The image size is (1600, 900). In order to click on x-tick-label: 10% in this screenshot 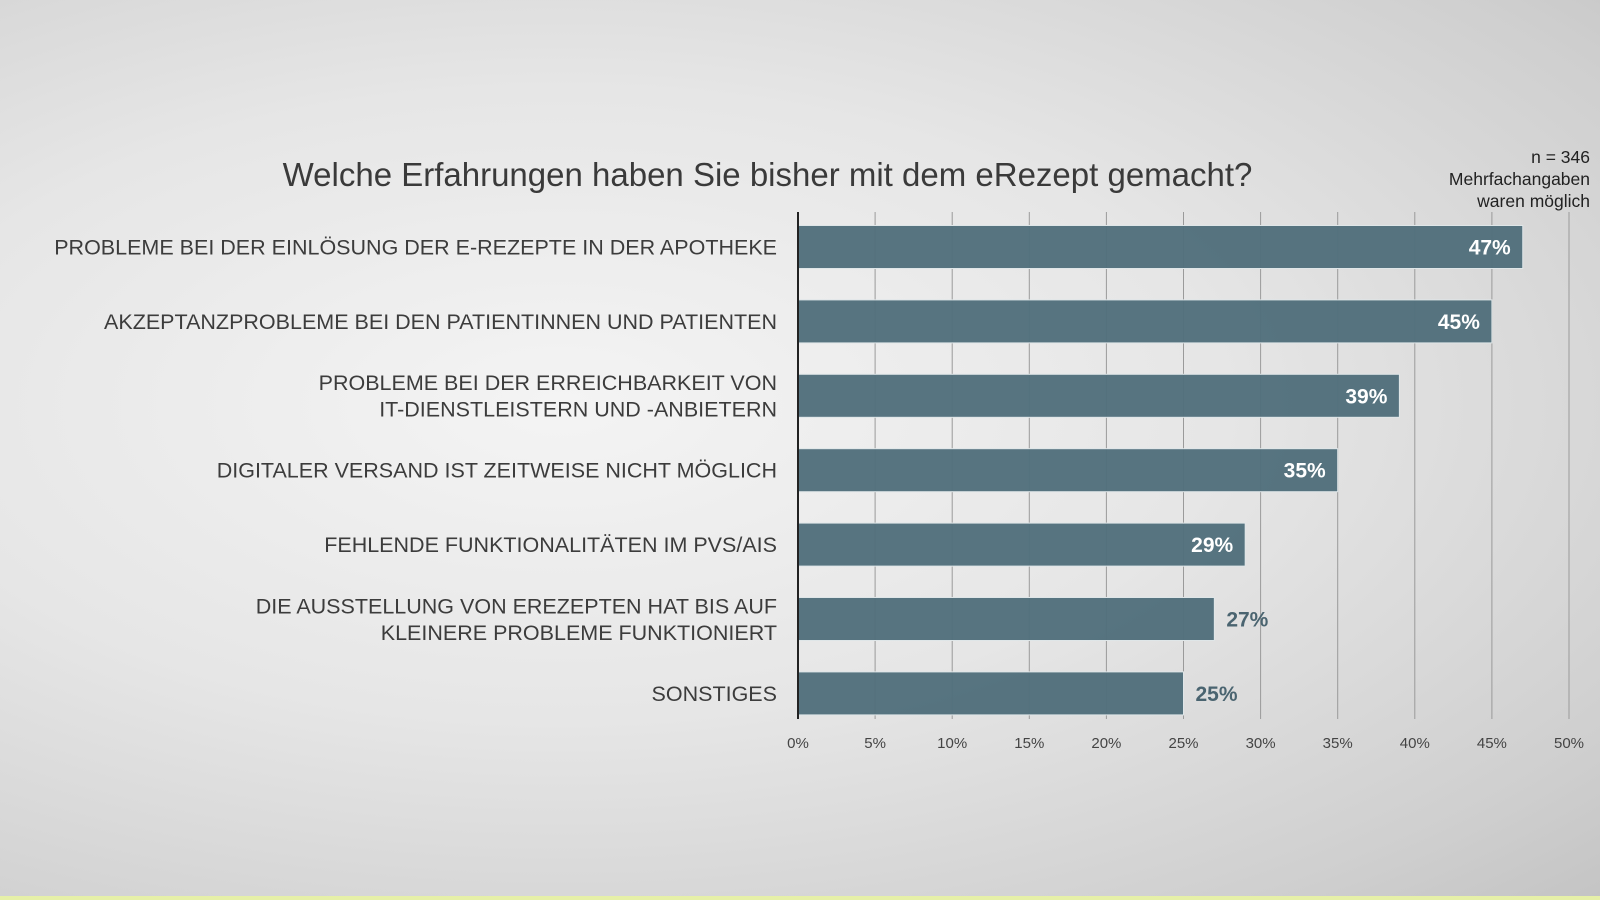, I will do `click(952, 743)`.